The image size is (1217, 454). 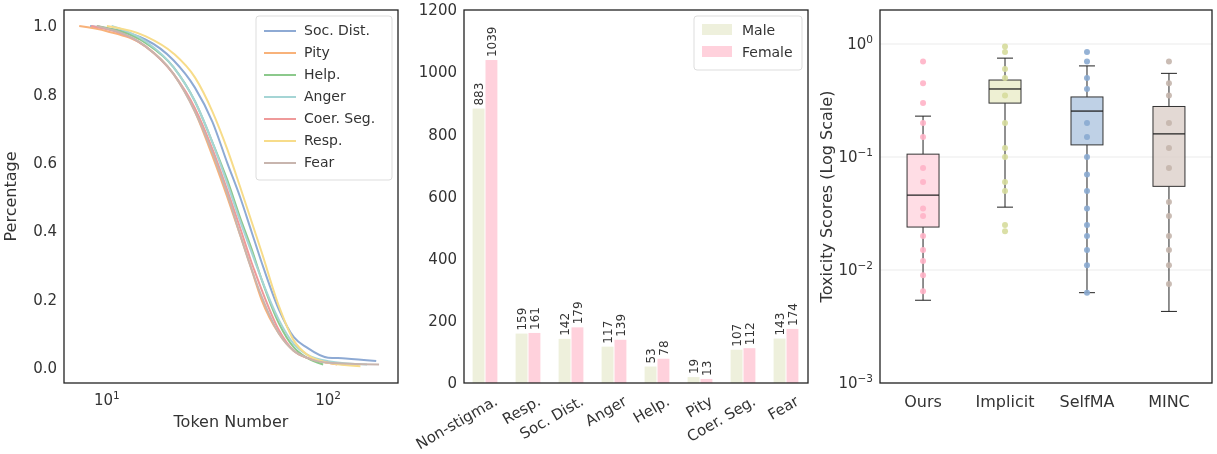 I want to click on legend-label: Pity, so click(x=317, y=51).